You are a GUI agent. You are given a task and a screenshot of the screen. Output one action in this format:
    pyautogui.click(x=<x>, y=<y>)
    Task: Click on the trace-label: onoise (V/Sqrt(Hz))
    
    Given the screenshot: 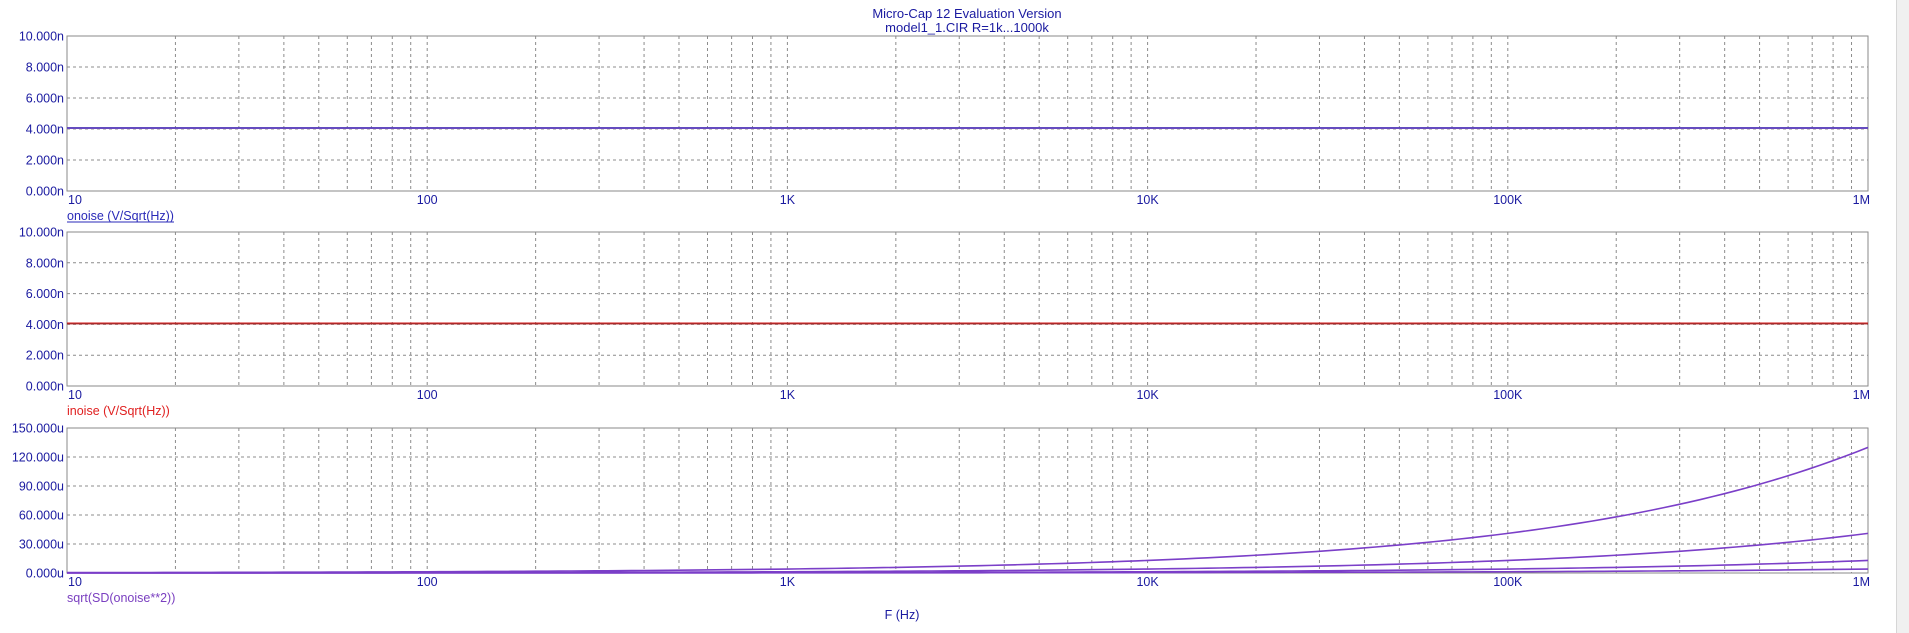 What is the action you would take?
    pyautogui.click(x=120, y=216)
    